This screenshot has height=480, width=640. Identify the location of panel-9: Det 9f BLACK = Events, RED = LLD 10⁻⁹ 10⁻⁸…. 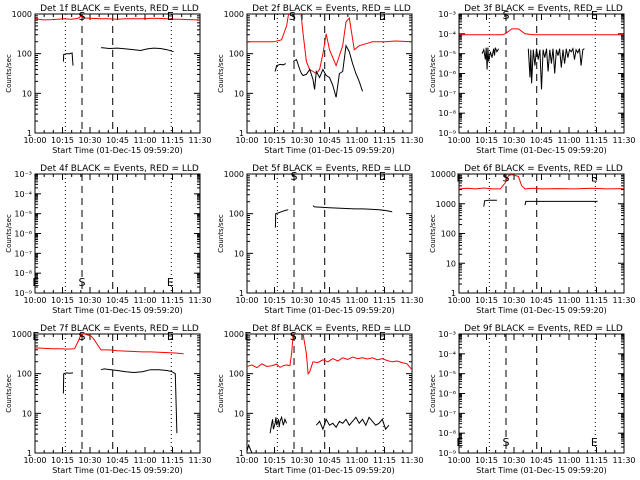
(532, 399).